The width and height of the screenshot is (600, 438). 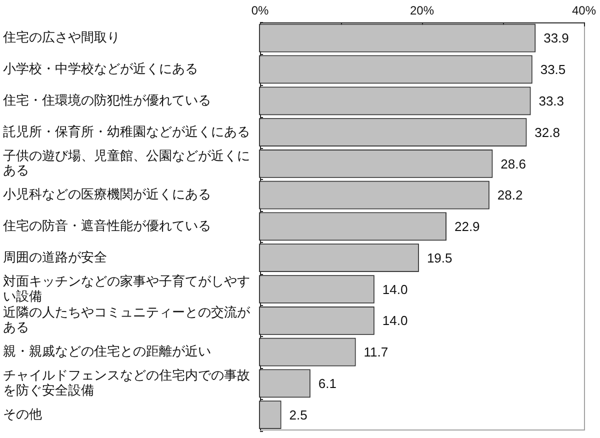 I want to click on y-tick-label: 近隣の人たちやコミュニティーとの交流がある, so click(x=127, y=319).